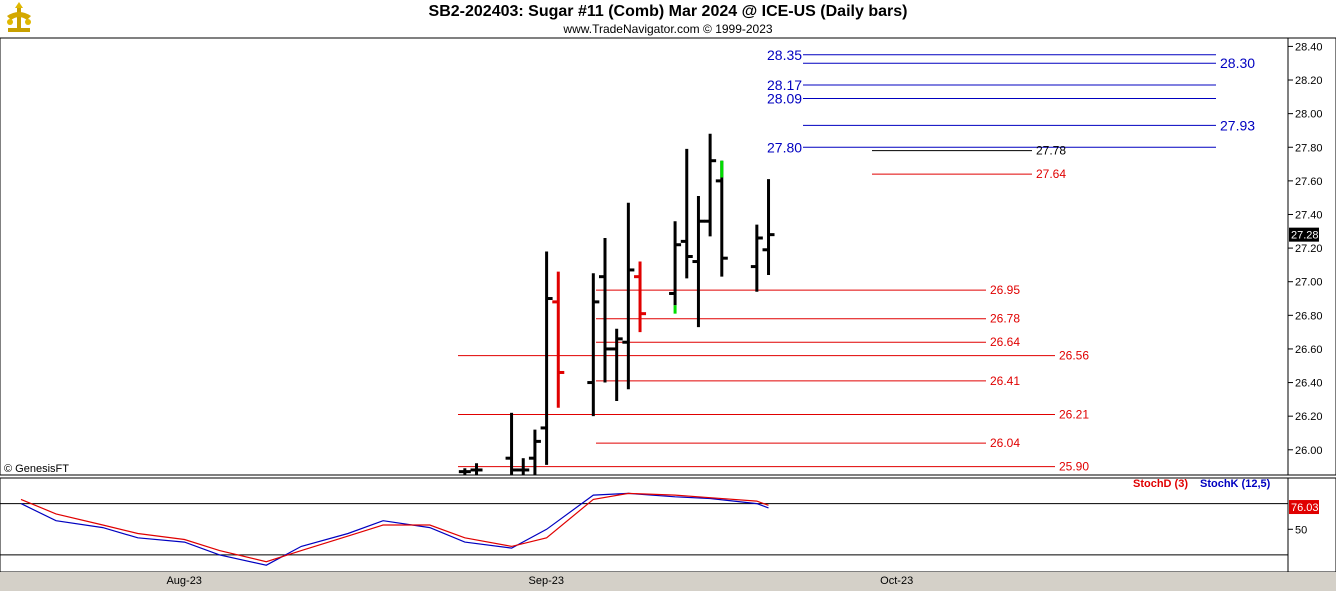 The width and height of the screenshot is (1336, 591). What do you see at coordinates (1237, 125) in the screenshot?
I see `level-label-27-93: 27.93` at bounding box center [1237, 125].